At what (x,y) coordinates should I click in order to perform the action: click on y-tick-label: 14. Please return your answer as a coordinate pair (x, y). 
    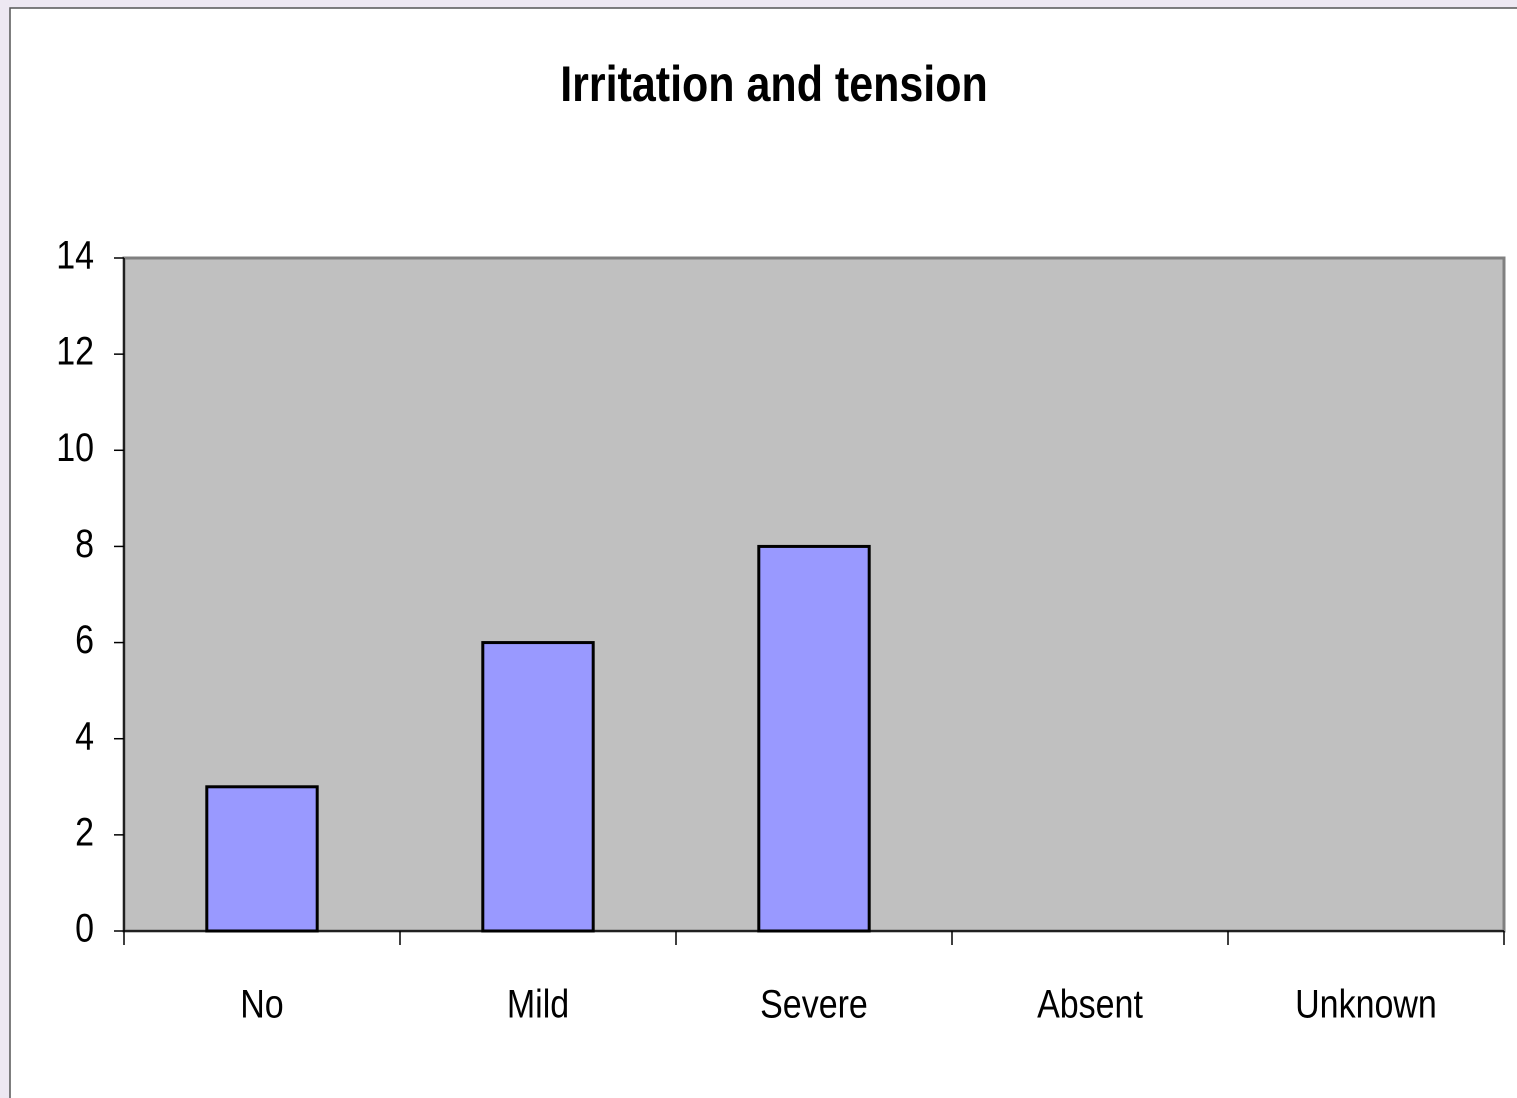
    Looking at the image, I should click on (75, 254).